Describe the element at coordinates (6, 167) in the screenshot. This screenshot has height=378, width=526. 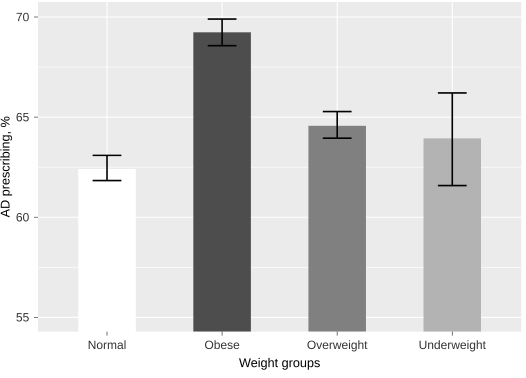
I see `y-axis-title: AD prescribing, %` at that location.